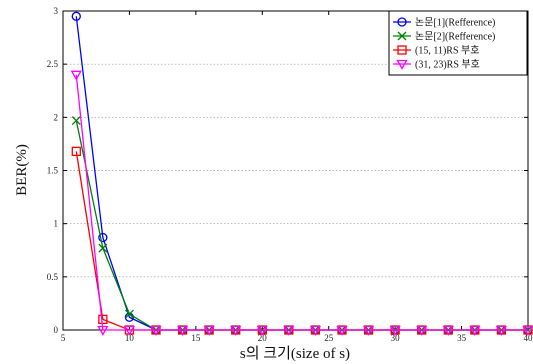 Image resolution: width=533 pixels, height=364 pixels. What do you see at coordinates (396, 338) in the screenshot?
I see `x-tick-label: 30` at bounding box center [396, 338].